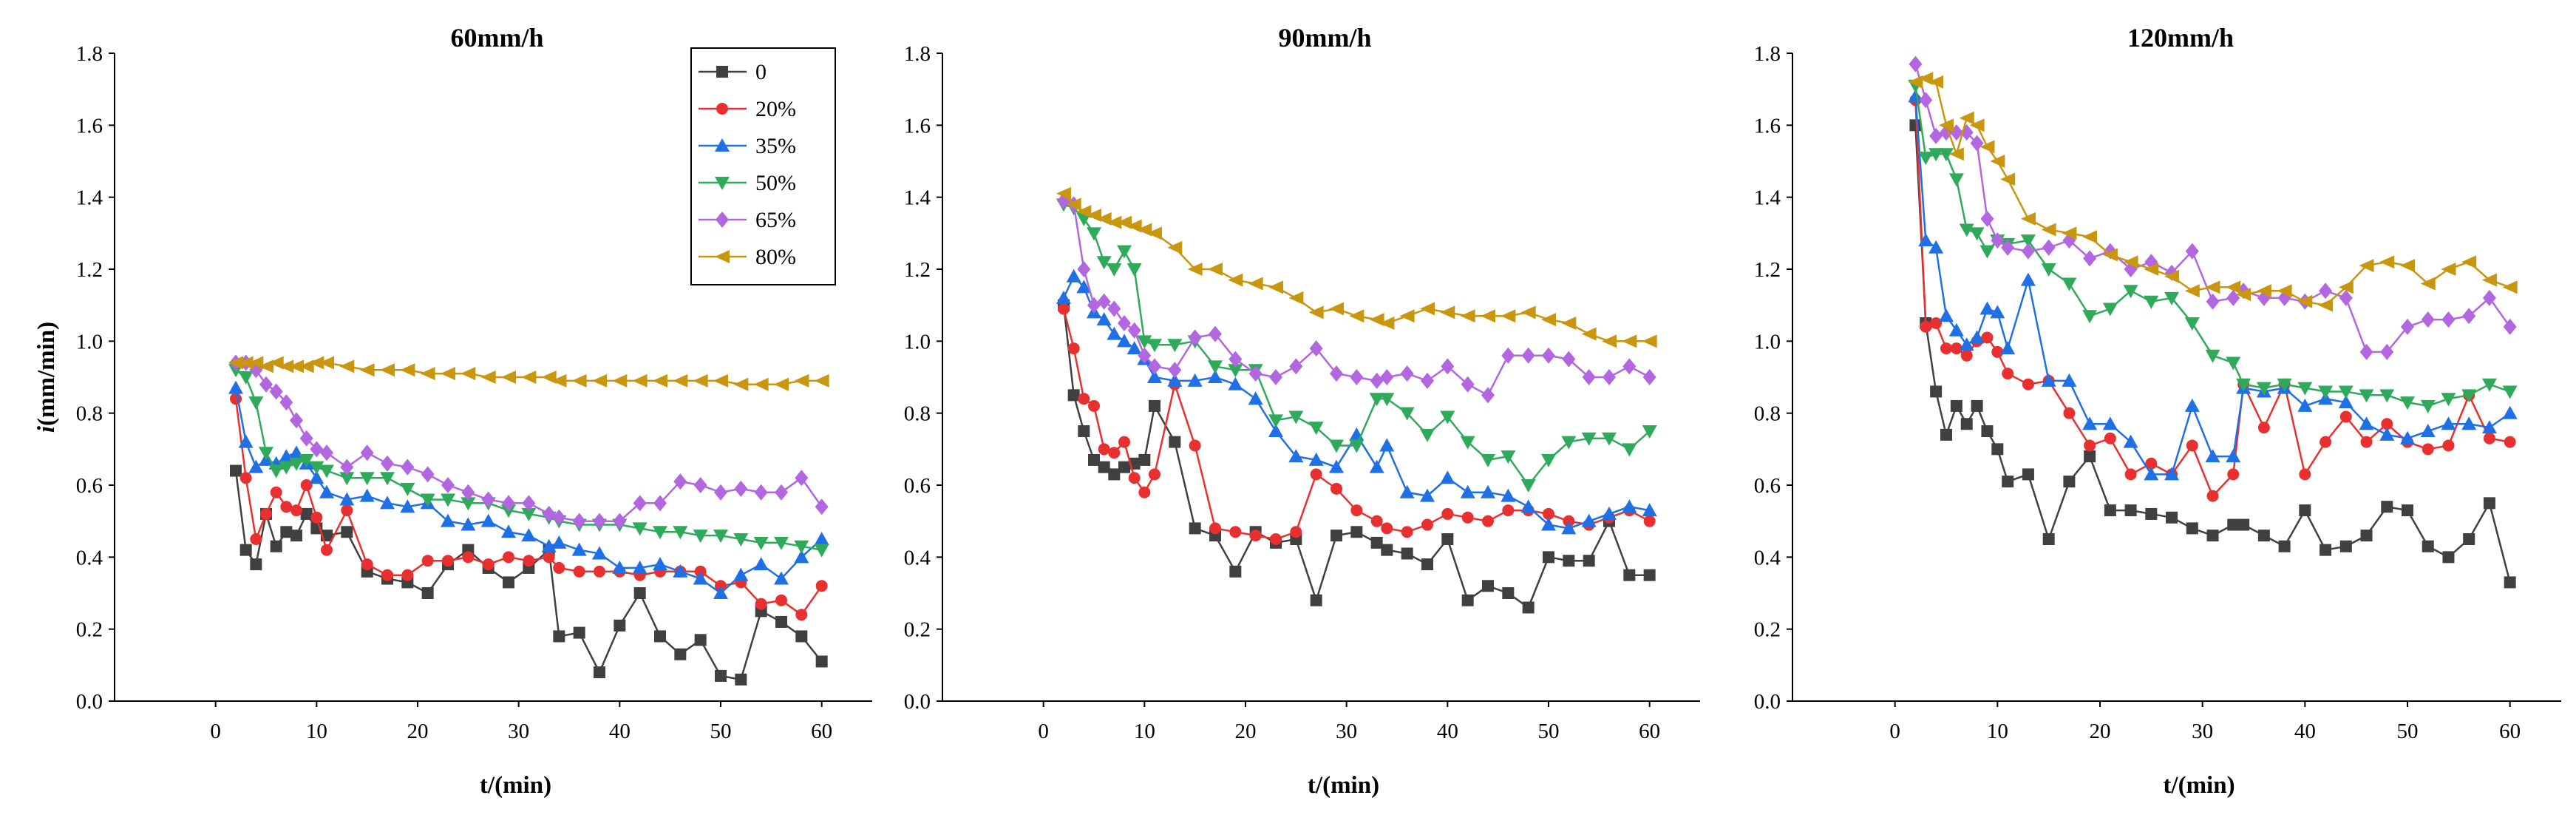  Describe the element at coordinates (1767, 557) in the screenshot. I see `y-tick-label: 0.4` at that location.